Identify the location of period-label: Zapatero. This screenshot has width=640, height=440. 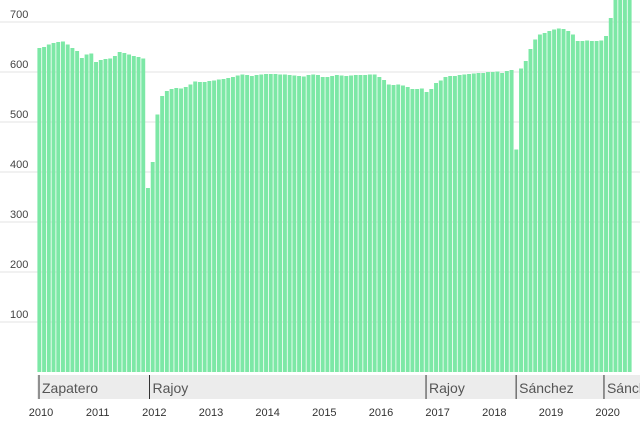
(70, 388).